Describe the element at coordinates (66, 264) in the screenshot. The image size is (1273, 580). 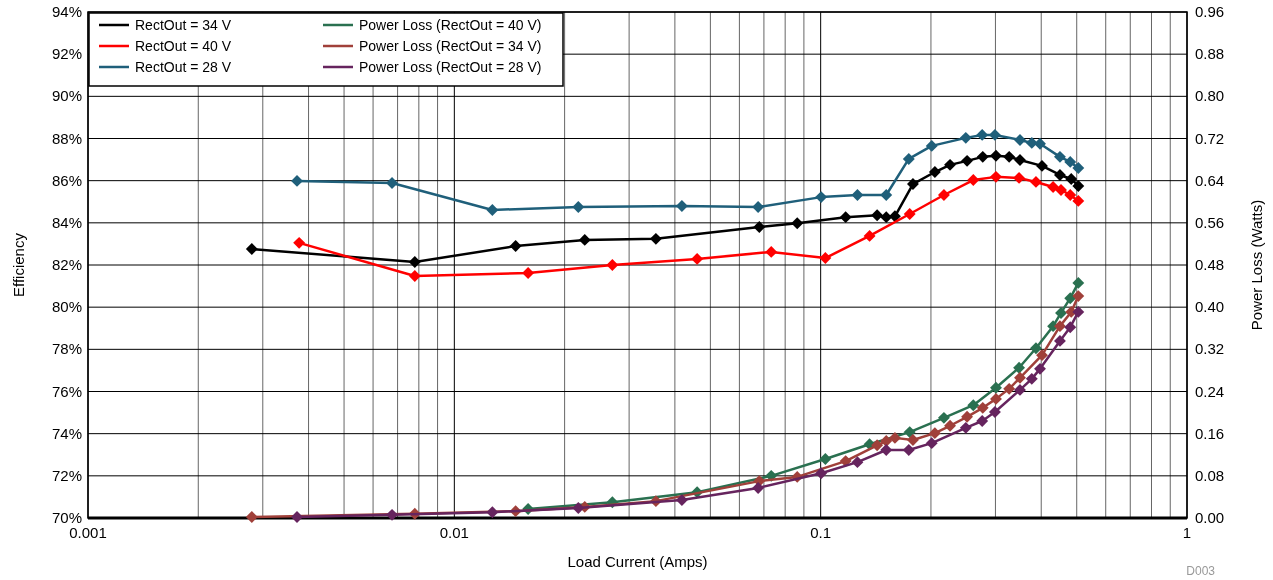
I see `y-tick-label: 82%` at that location.